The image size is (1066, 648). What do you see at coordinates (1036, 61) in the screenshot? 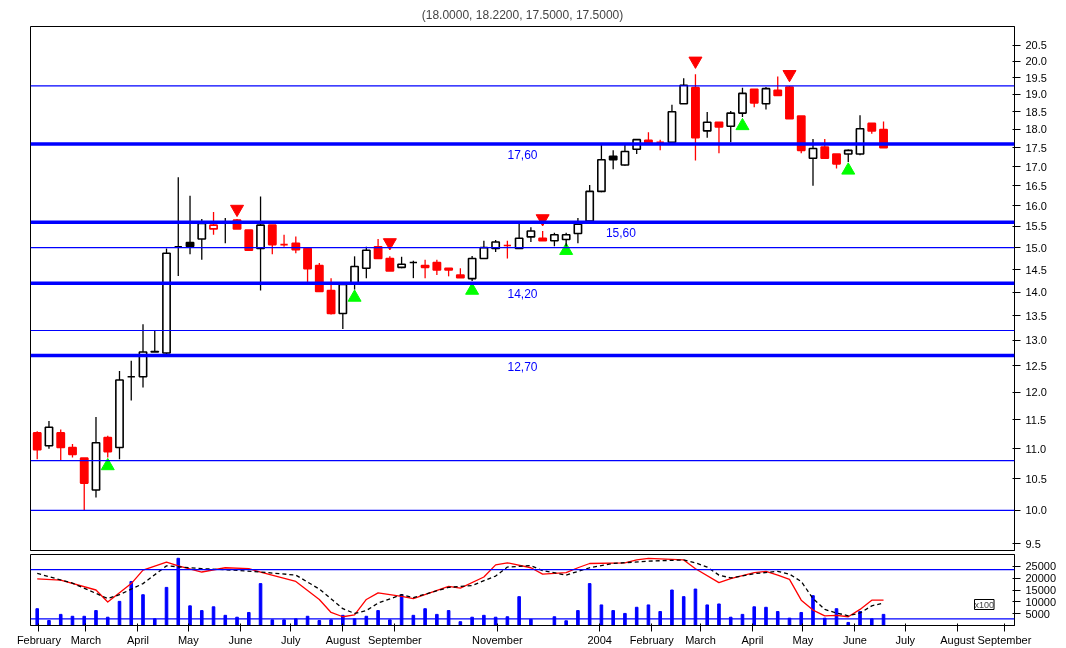
I see `y-tick-label: 20.0` at bounding box center [1036, 61].